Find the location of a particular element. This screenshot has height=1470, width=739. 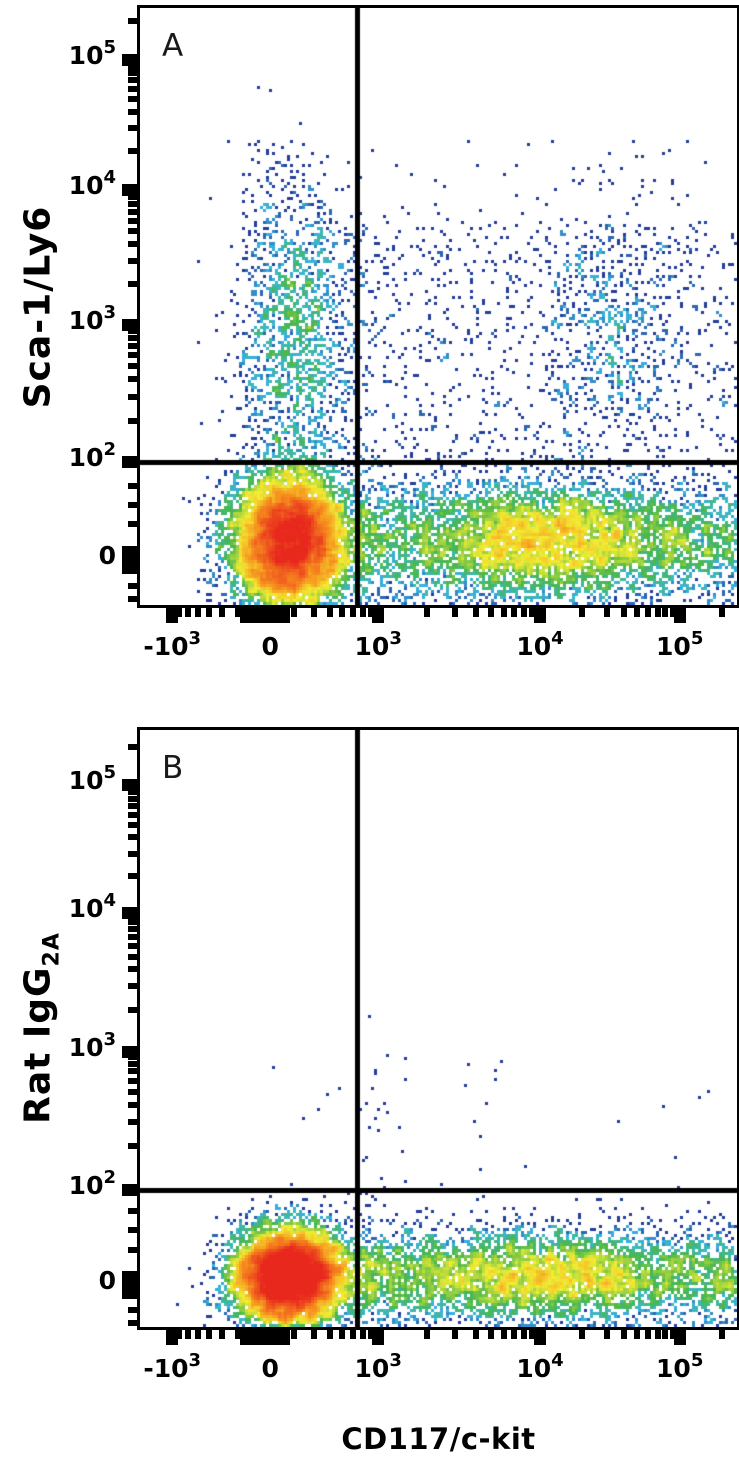

x-tick-label: 10⁵ is located at coordinates (680, 1366).